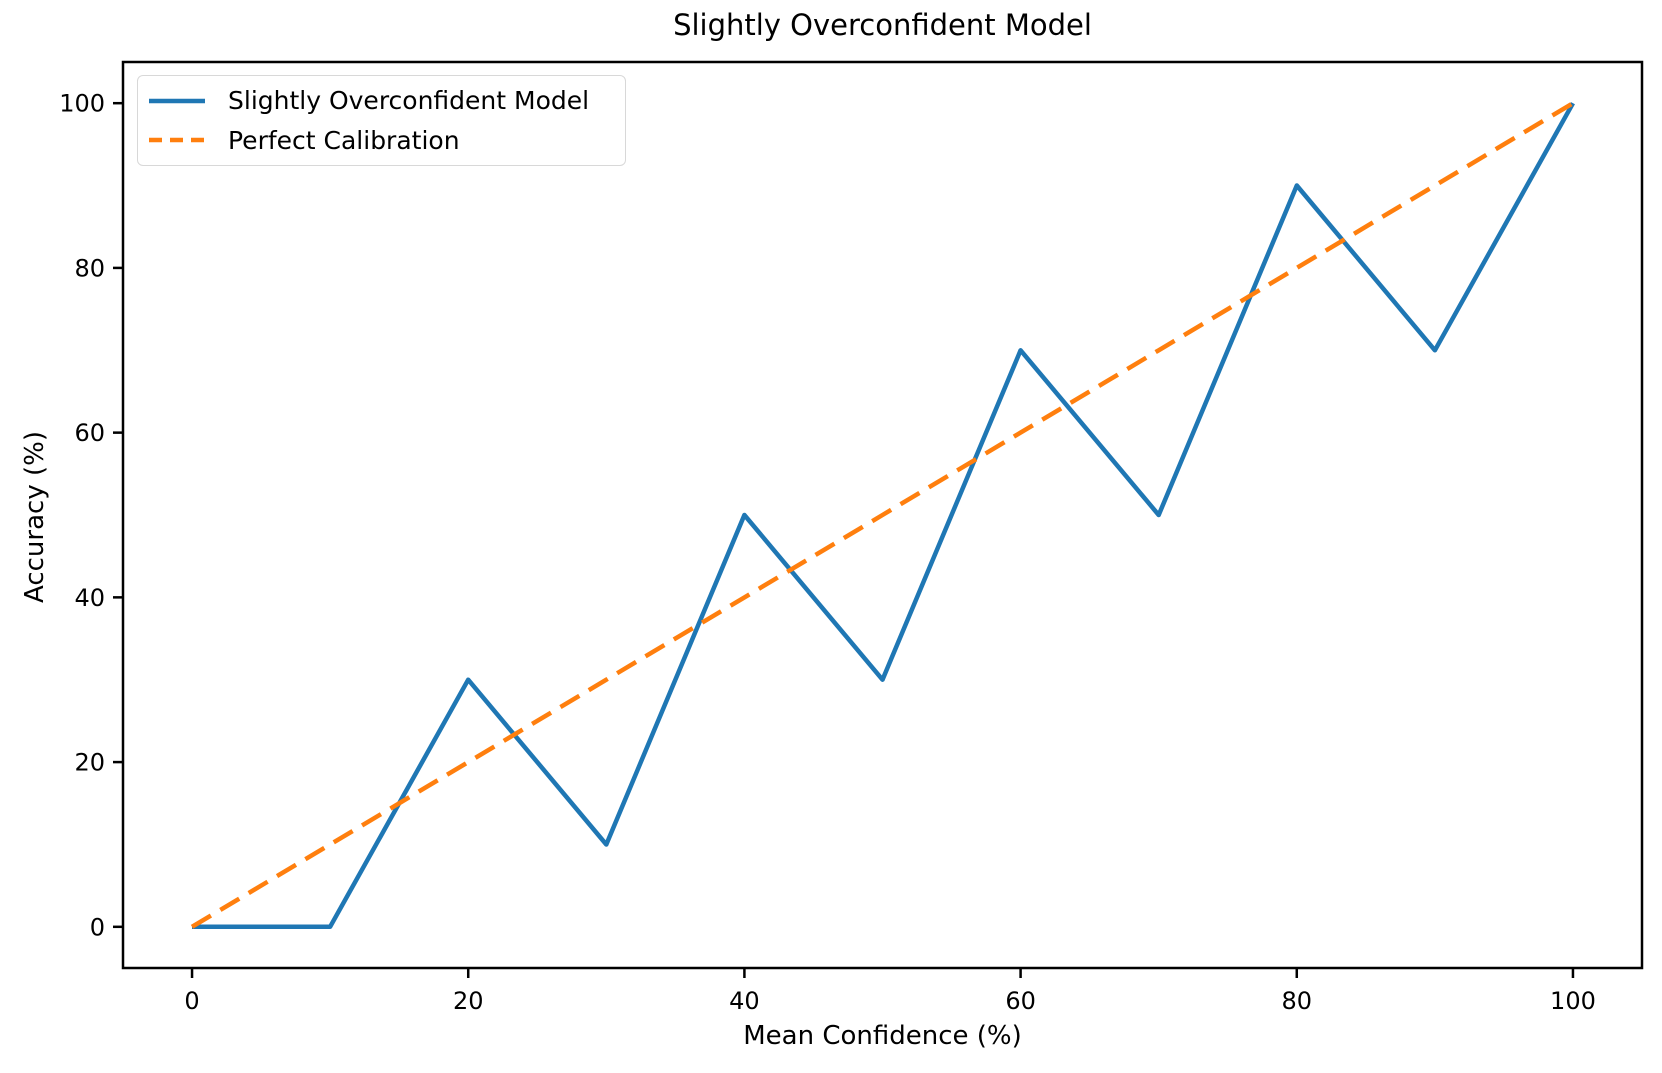  I want to click on legend-item-label: Slightly Overconfident Model, so click(409, 101).